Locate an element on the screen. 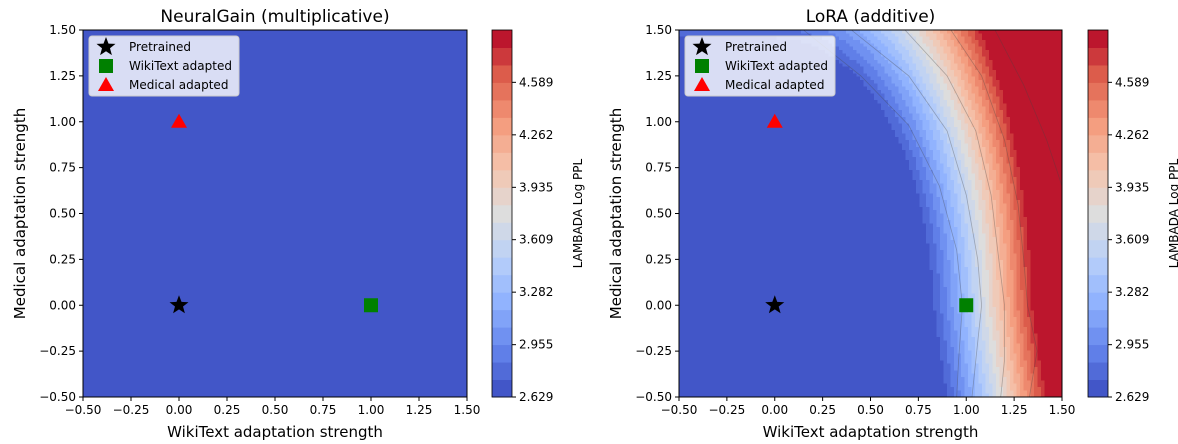  legend-marker-square is located at coordinates (106, 66).